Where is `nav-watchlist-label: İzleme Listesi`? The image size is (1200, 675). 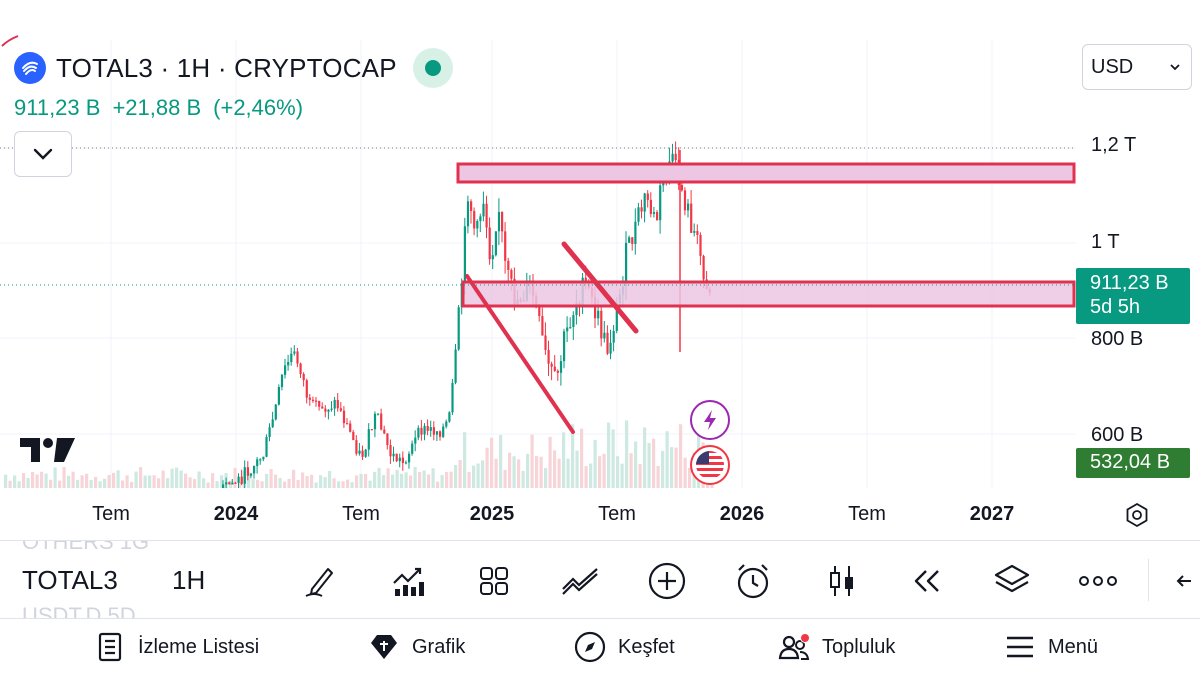
nav-watchlist-label: İzleme Listesi is located at coordinates (199, 646).